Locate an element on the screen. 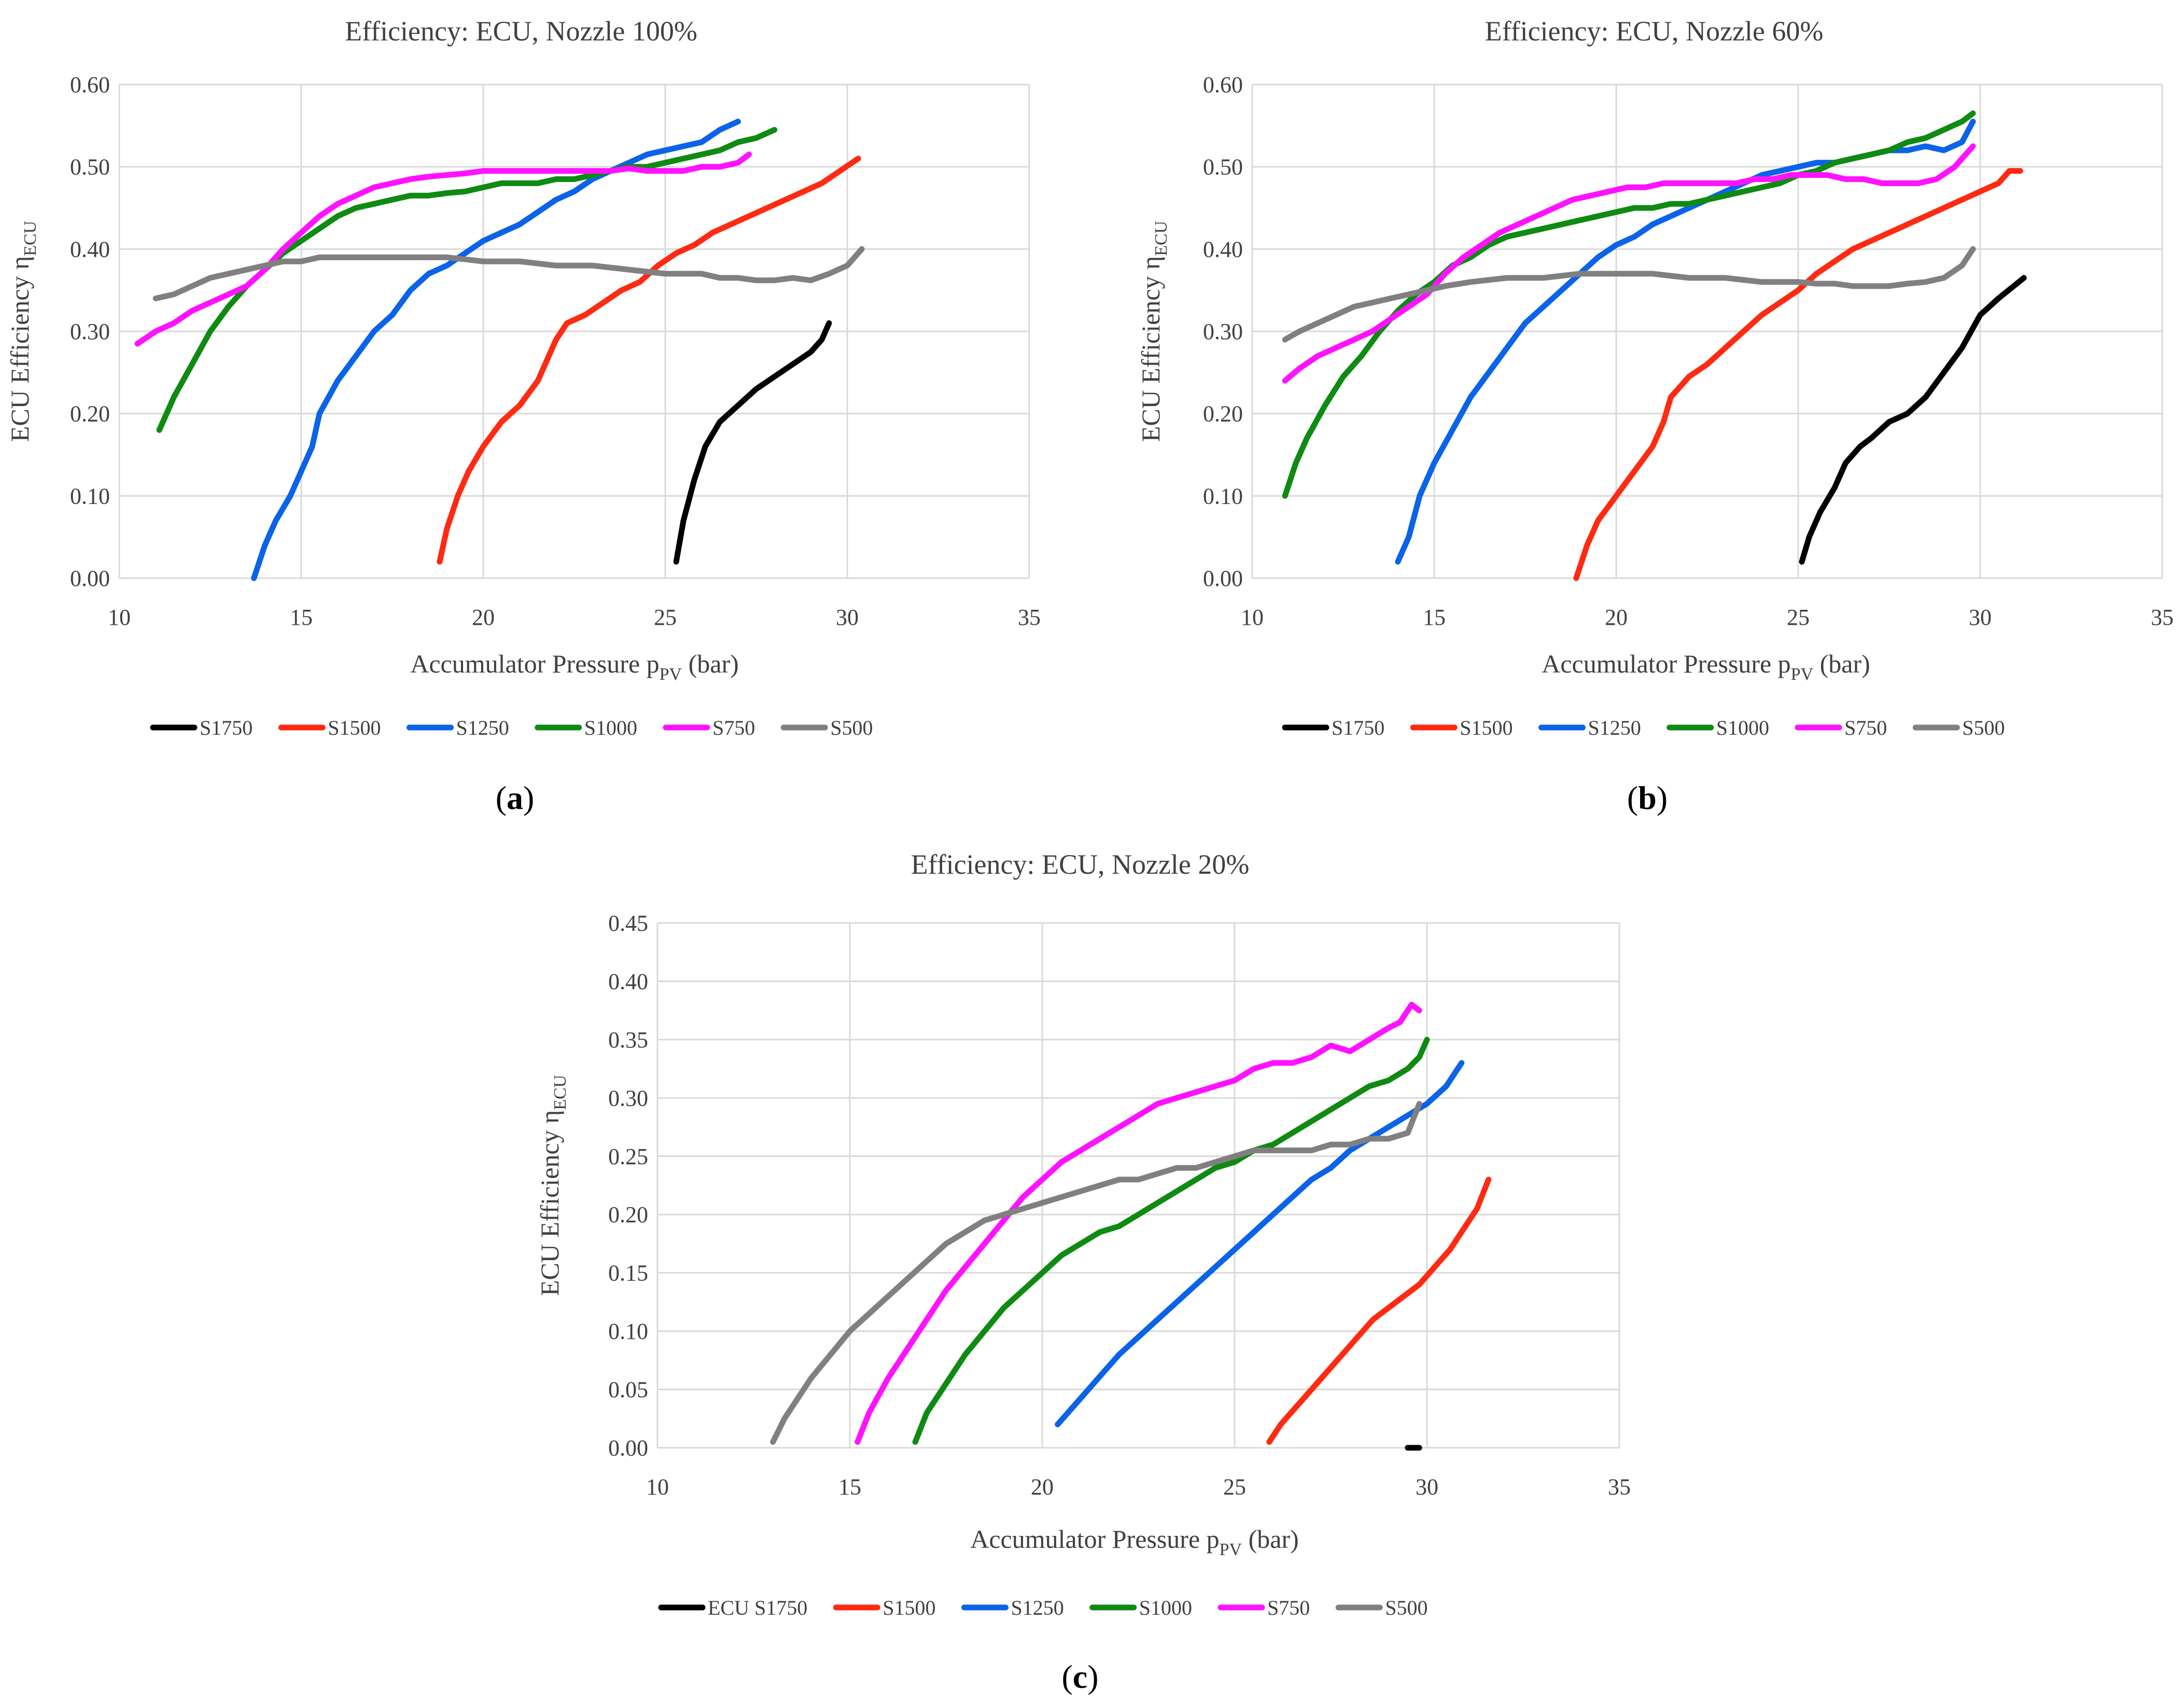 The width and height of the screenshot is (2184, 1706). panel-label: (c) is located at coordinates (1079, 1676).